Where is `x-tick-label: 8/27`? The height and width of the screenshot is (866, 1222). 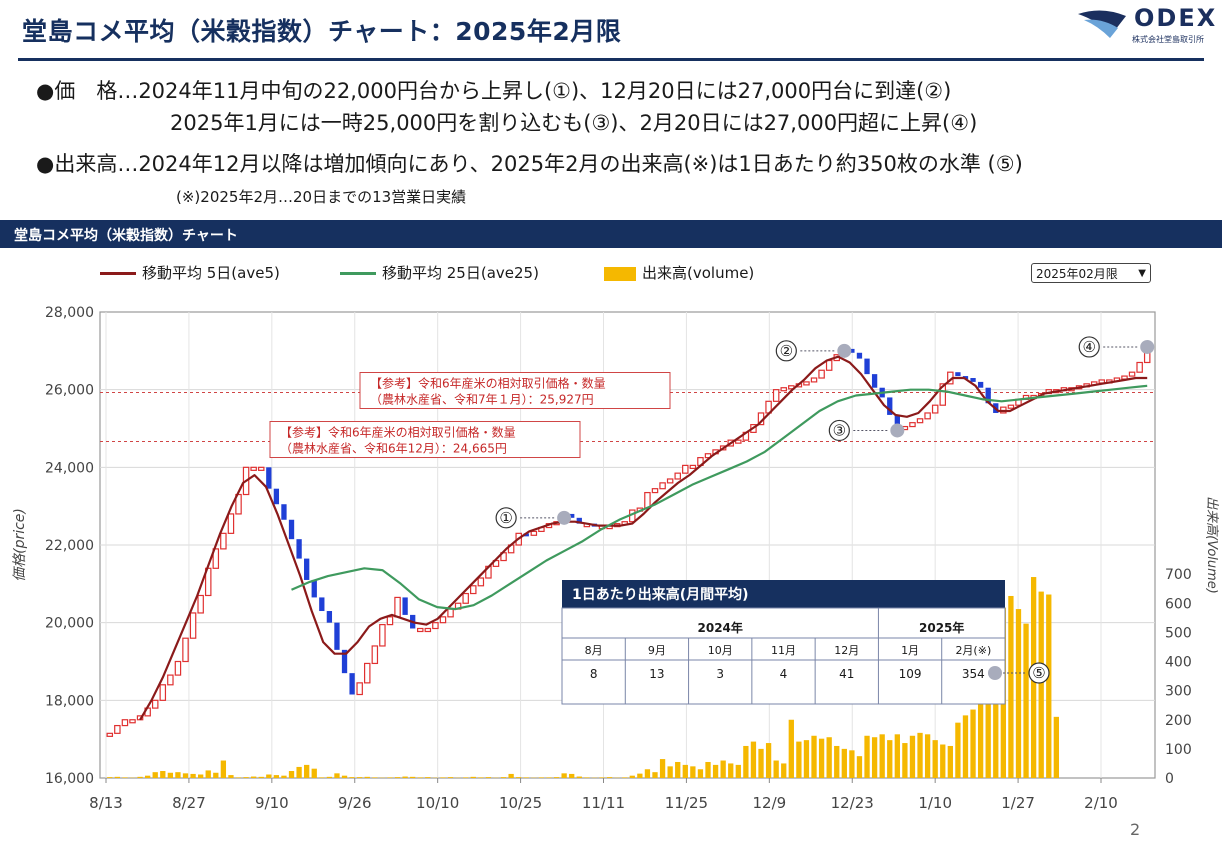 x-tick-label: 8/27 is located at coordinates (189, 803).